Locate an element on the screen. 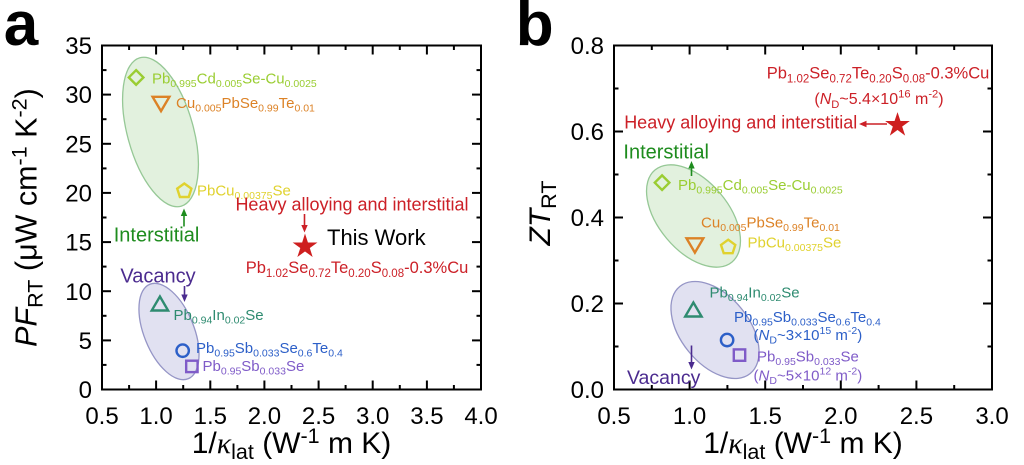 The height and width of the screenshot is (465, 1024). svg-text: (ND~5.4×1016 m-2) is located at coordinates (878, 100).